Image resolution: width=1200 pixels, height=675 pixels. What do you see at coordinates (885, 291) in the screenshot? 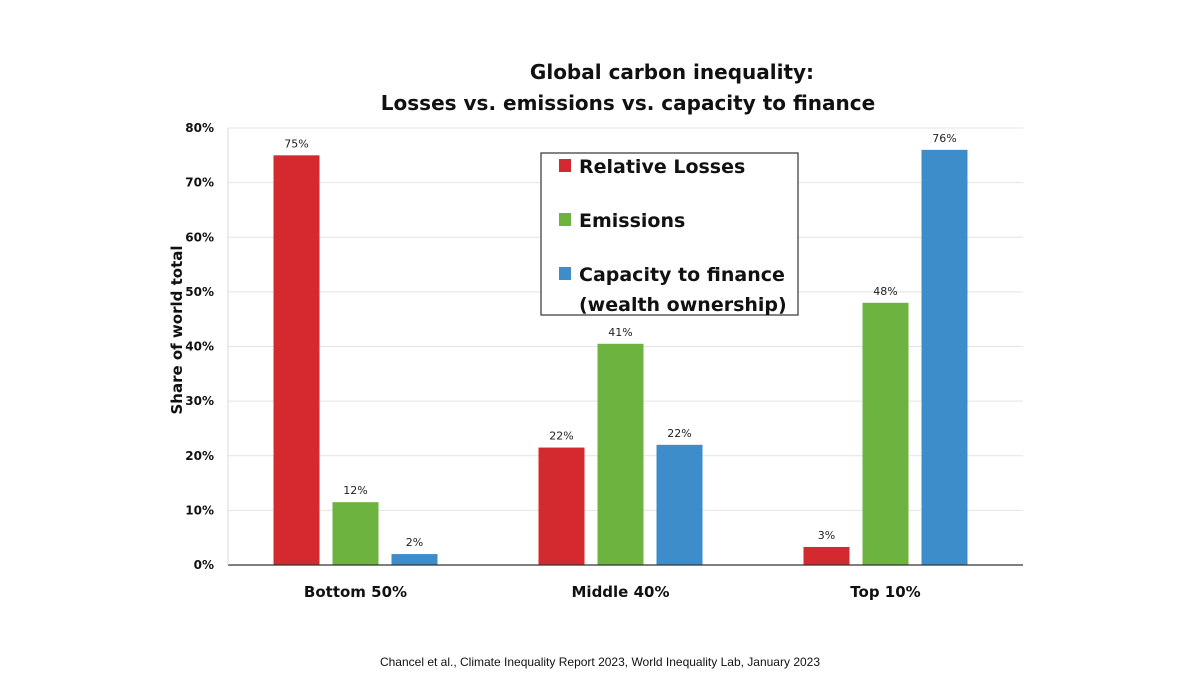
I see `data-label-emissions-top-10: 48%` at bounding box center [885, 291].